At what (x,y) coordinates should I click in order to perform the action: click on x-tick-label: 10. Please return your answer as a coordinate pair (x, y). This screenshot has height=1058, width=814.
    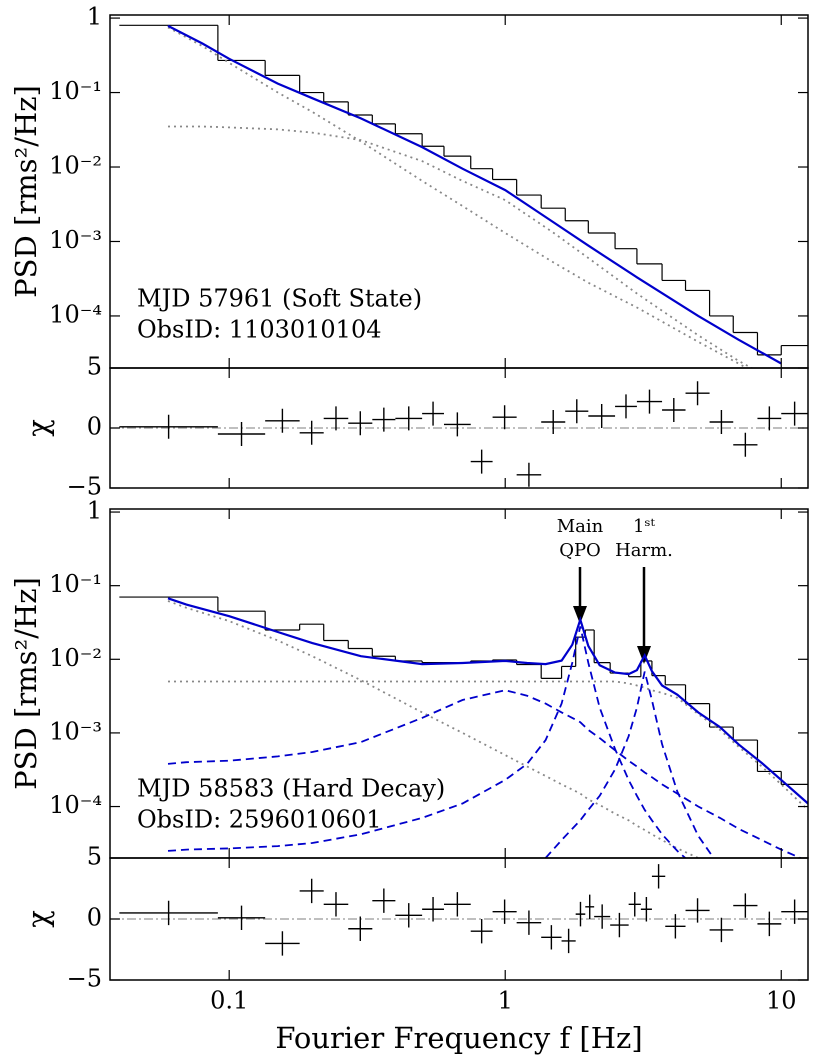
    Looking at the image, I should click on (781, 1001).